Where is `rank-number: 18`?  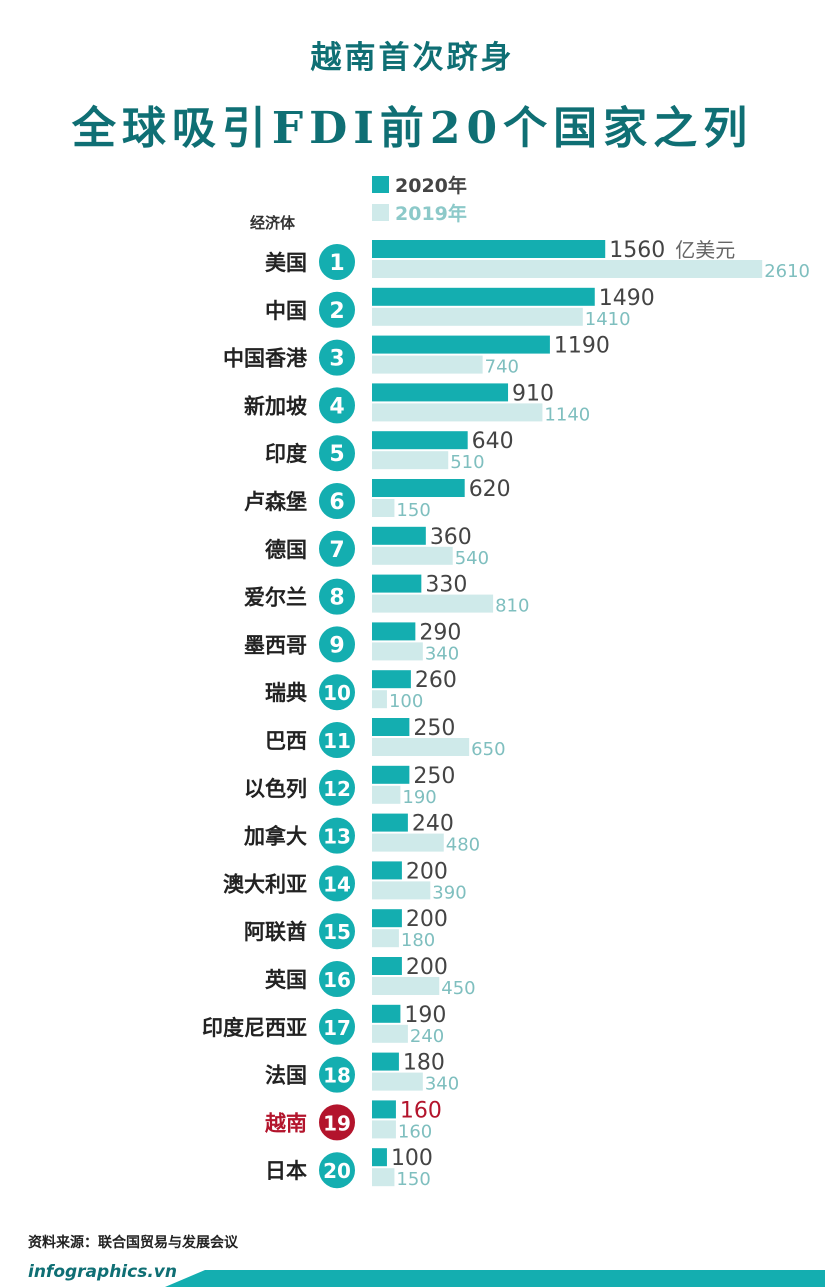 rank-number: 18 is located at coordinates (337, 1076).